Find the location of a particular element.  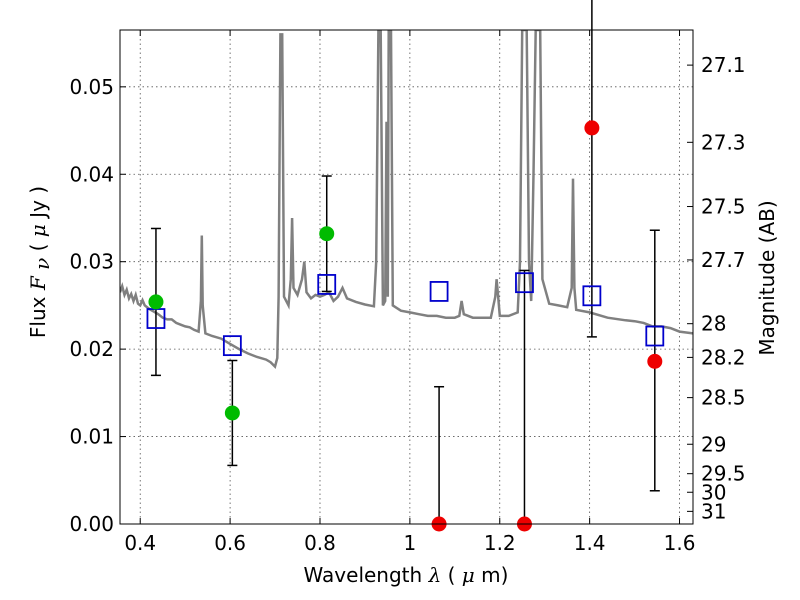

y-axis: 0.00 0.01 0.02 0.03 0.04 0.05 is located at coordinates (97, 305).